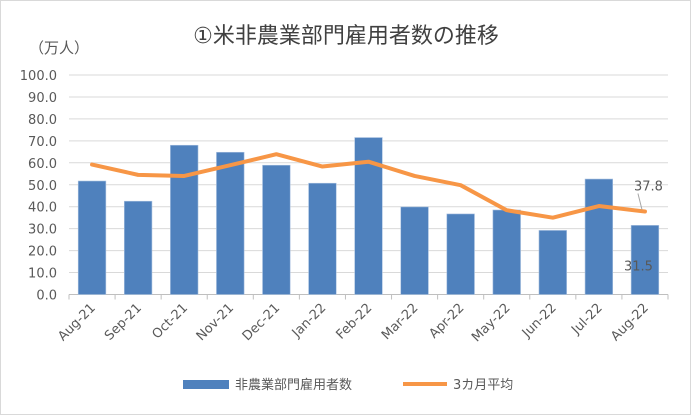  Describe the element at coordinates (215, 322) in the screenshot. I see `x-tick-label: Nov-21` at that location.